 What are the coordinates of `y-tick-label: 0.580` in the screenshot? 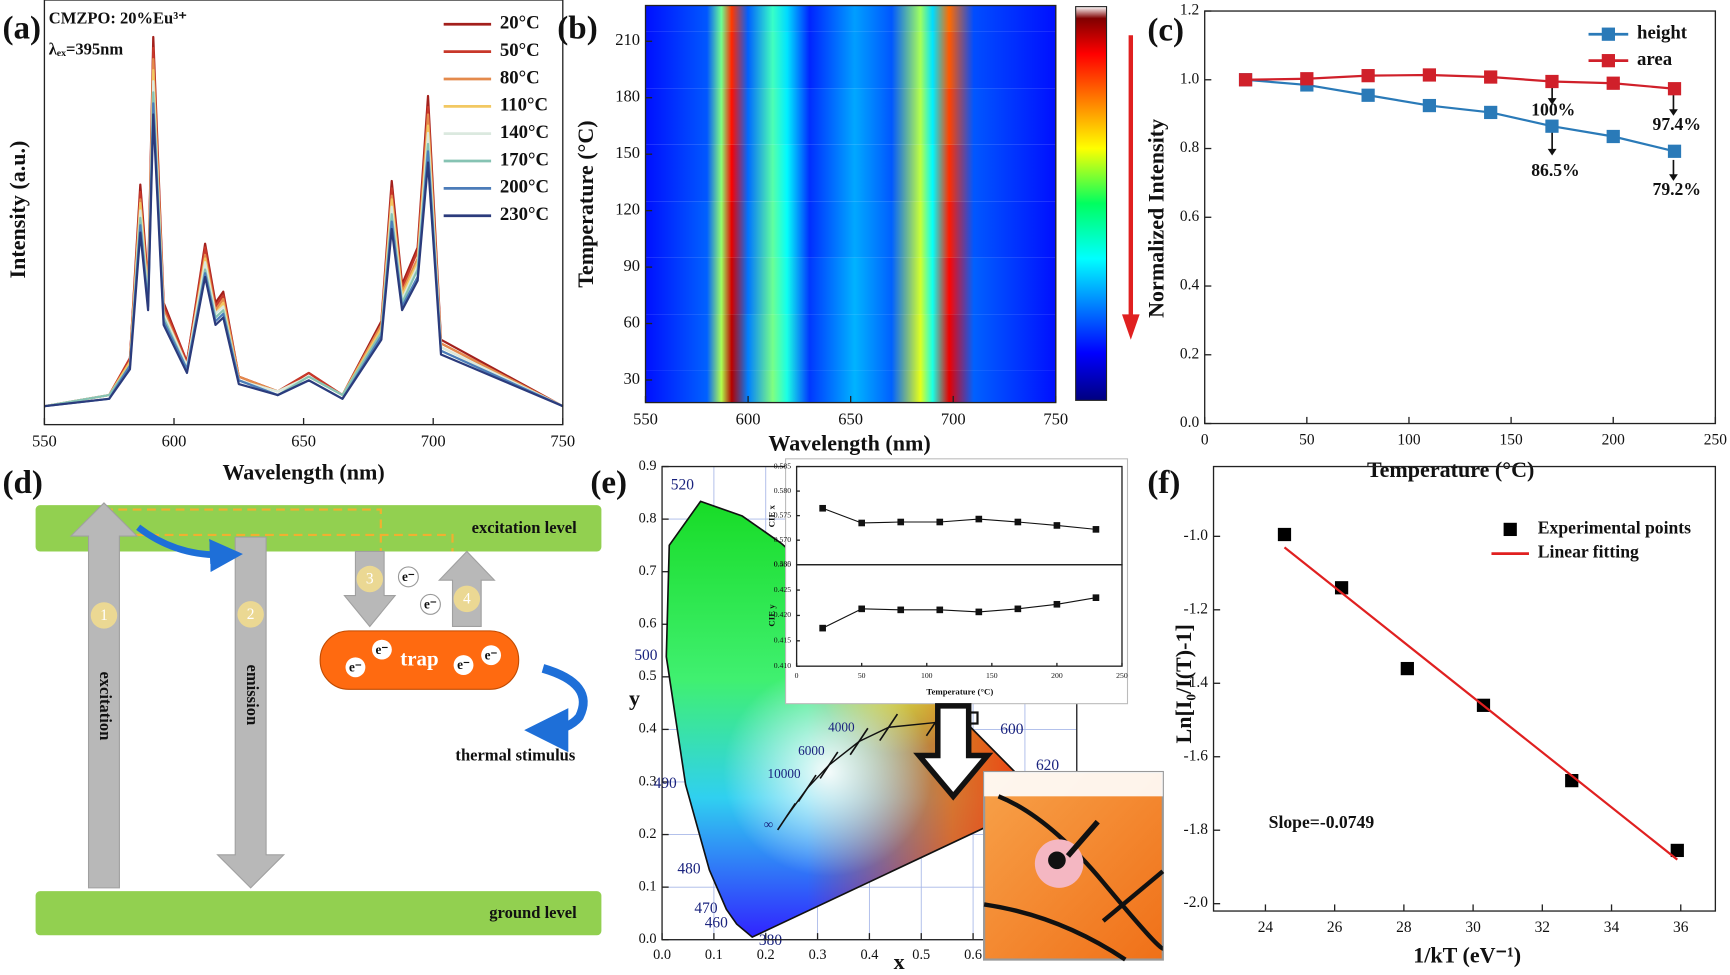 It's located at (783, 490).